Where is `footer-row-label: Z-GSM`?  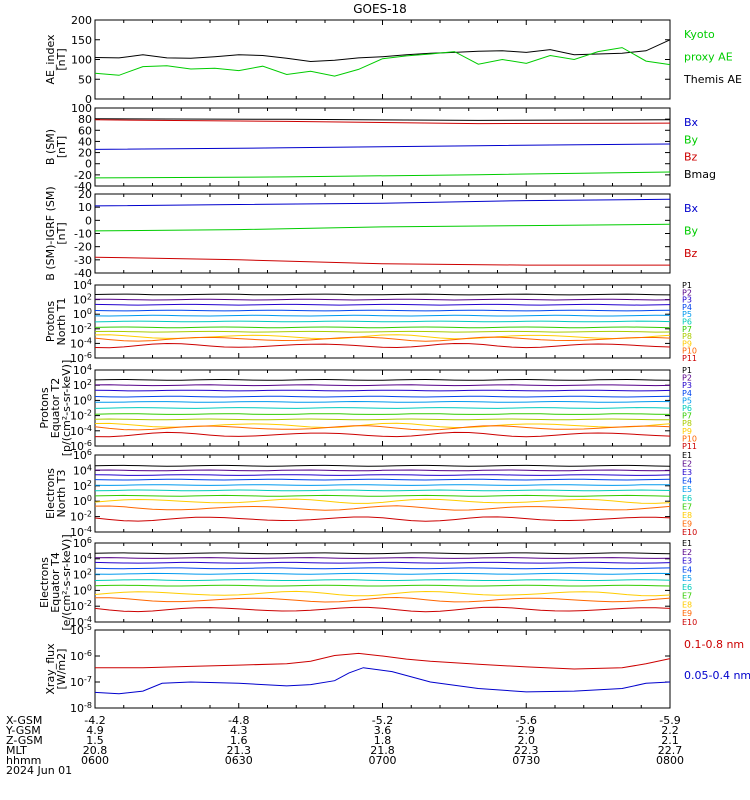 footer-row-label: Z-GSM is located at coordinates (24, 740).